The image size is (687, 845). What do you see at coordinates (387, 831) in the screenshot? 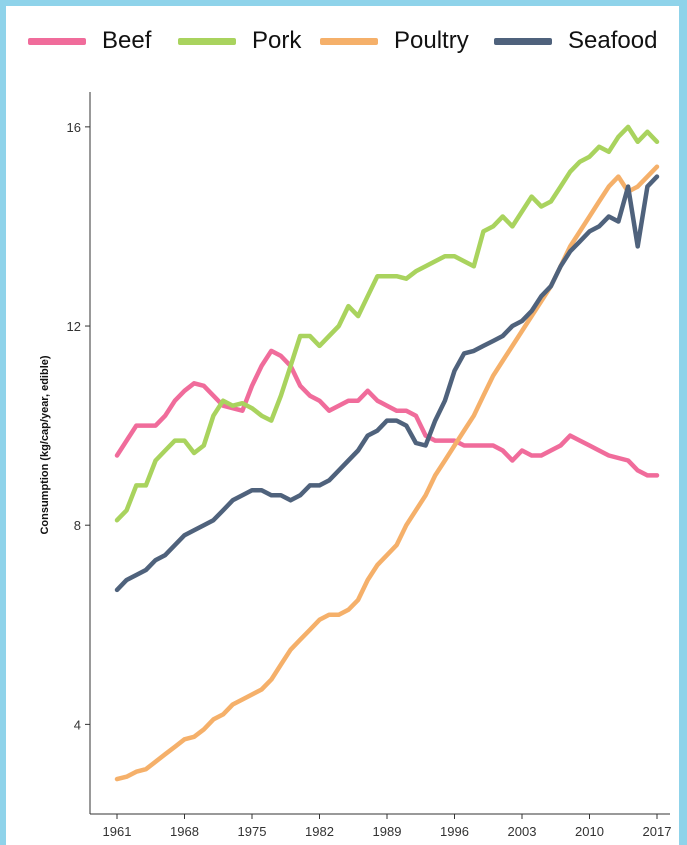
I see `x-tick-label: 1989` at bounding box center [387, 831].